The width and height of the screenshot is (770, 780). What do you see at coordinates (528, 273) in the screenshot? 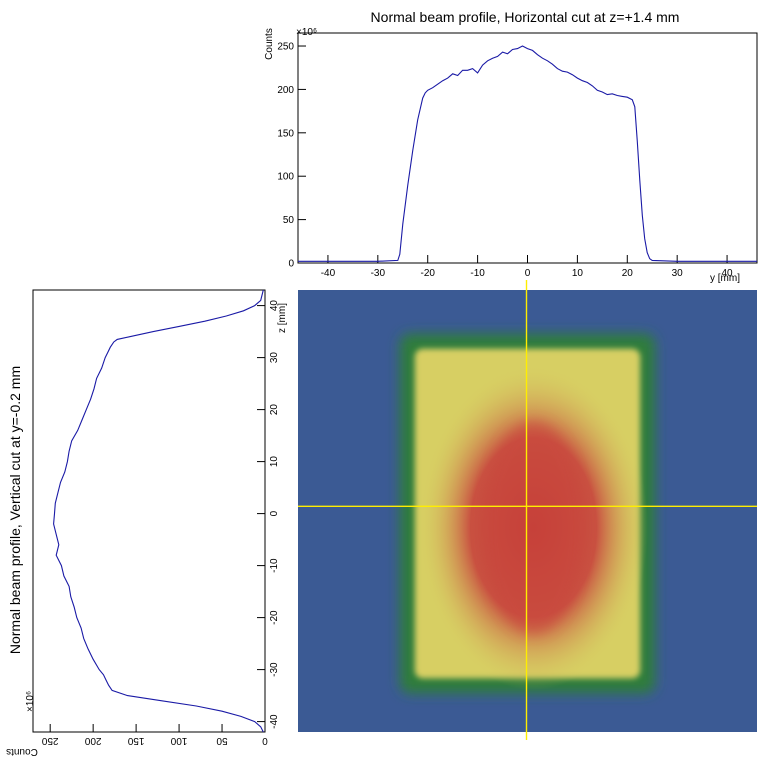
I see `horizontal-xtick-label: 0` at bounding box center [528, 273].